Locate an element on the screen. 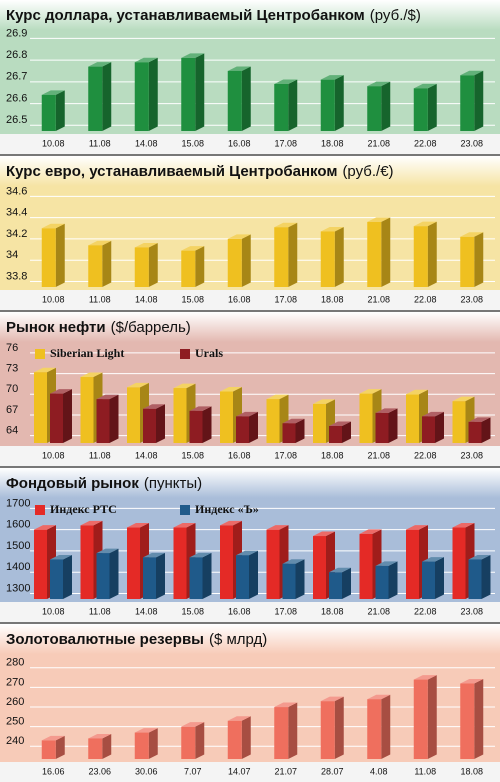 The height and width of the screenshot is (782, 500). x-tick-label: 22.08 is located at coordinates (425, 455).